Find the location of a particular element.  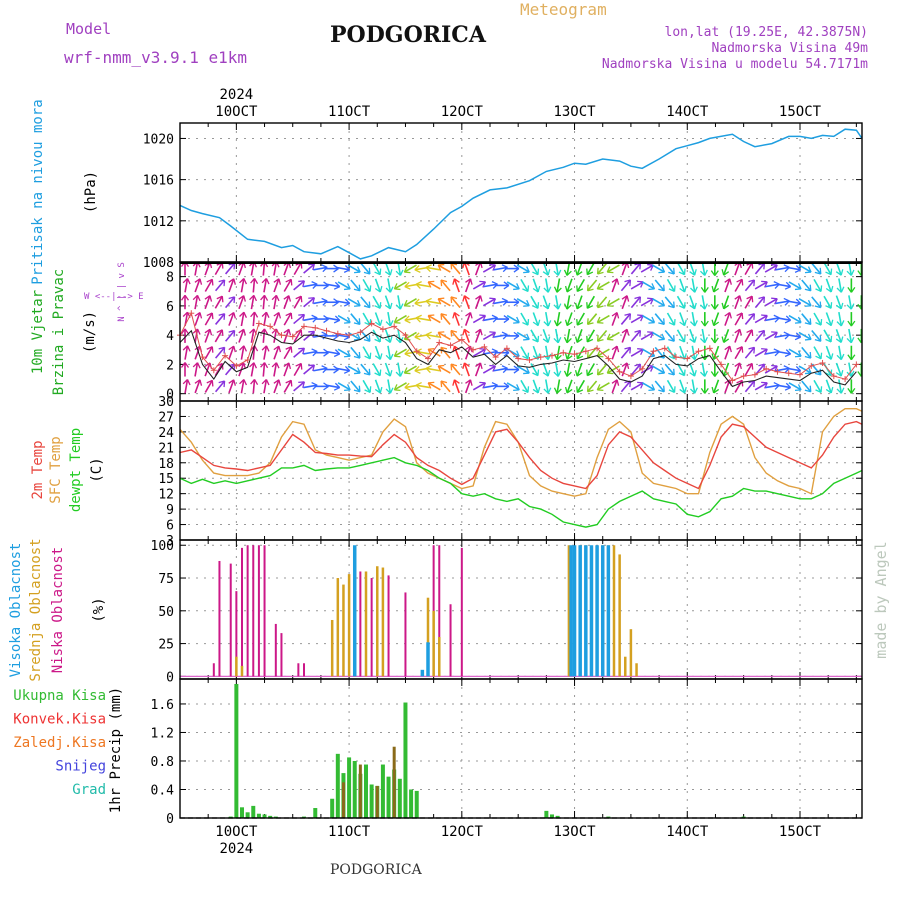

pressure-ytick-label: 1020 is located at coordinates (158, 139).